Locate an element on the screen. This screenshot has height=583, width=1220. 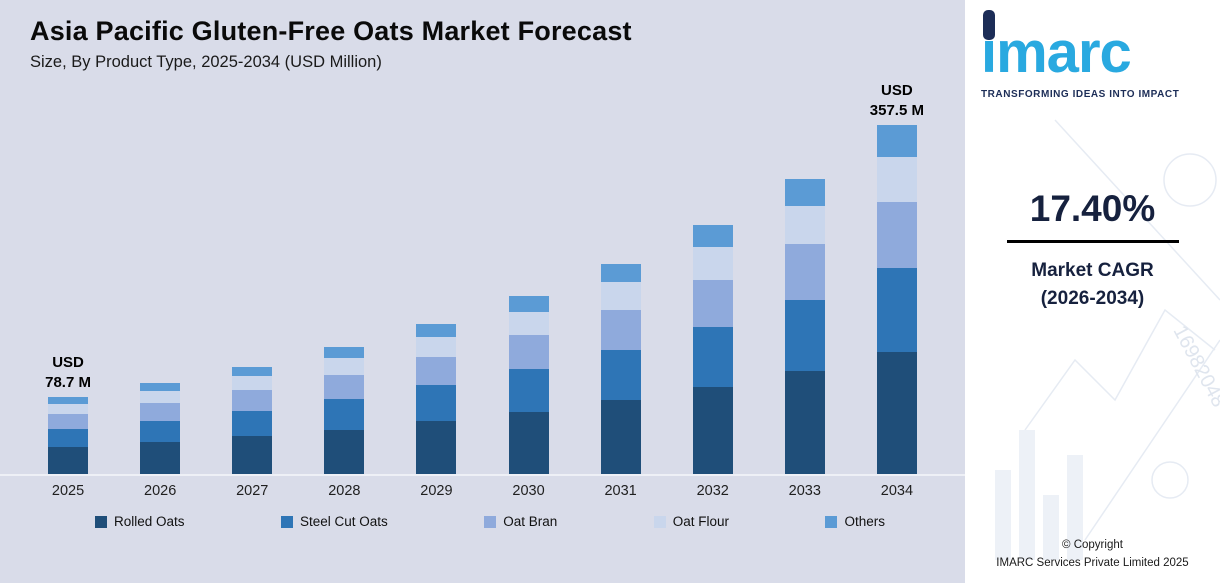
cagr-label-line2: (2026-2034) is located at coordinates (1092, 298).